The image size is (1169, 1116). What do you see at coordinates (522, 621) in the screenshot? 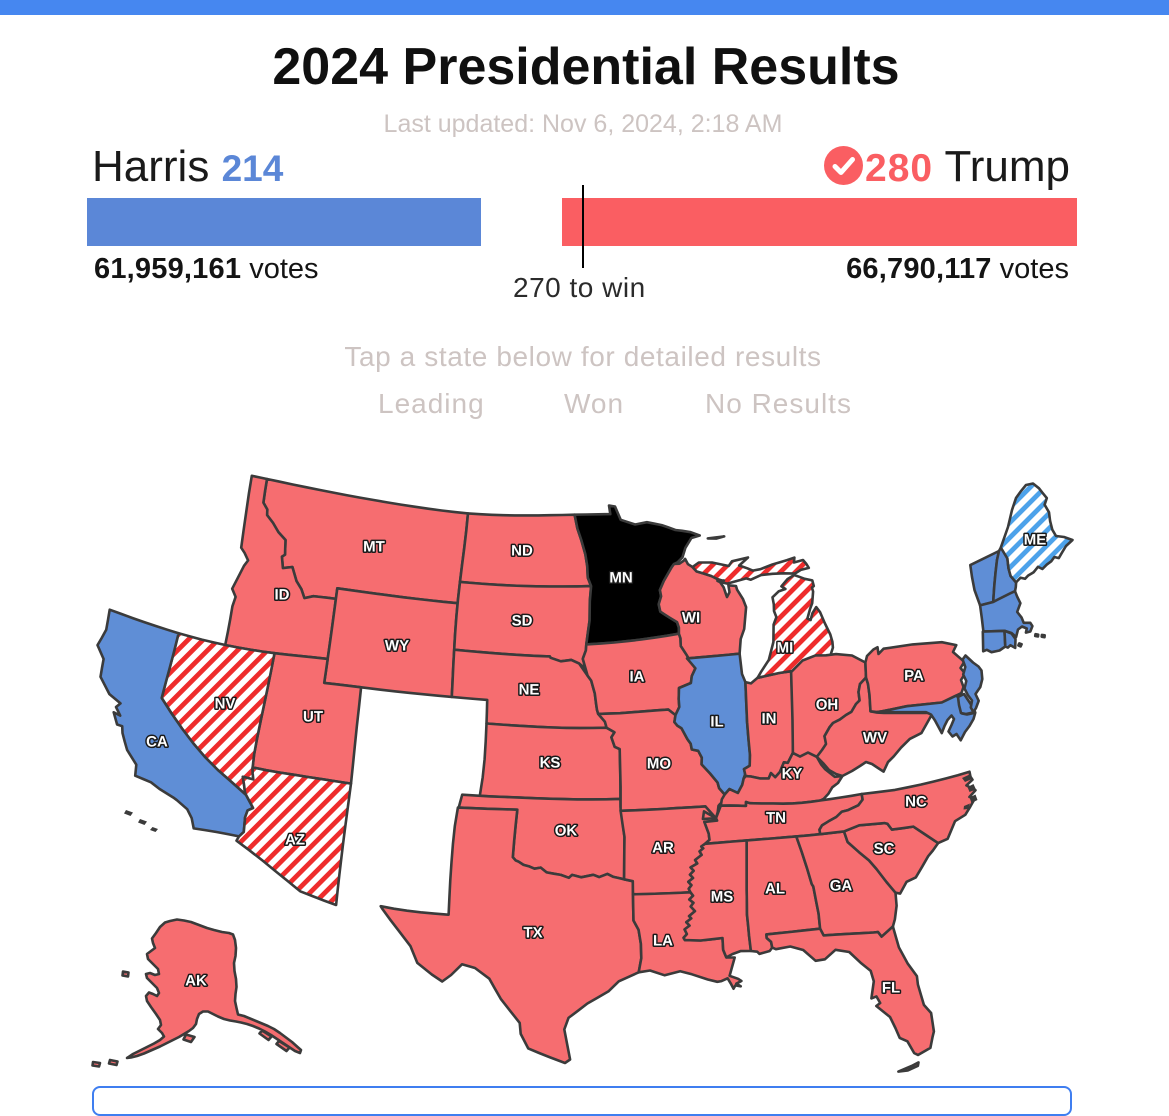
I see `svg-text: SD` at bounding box center [522, 621].